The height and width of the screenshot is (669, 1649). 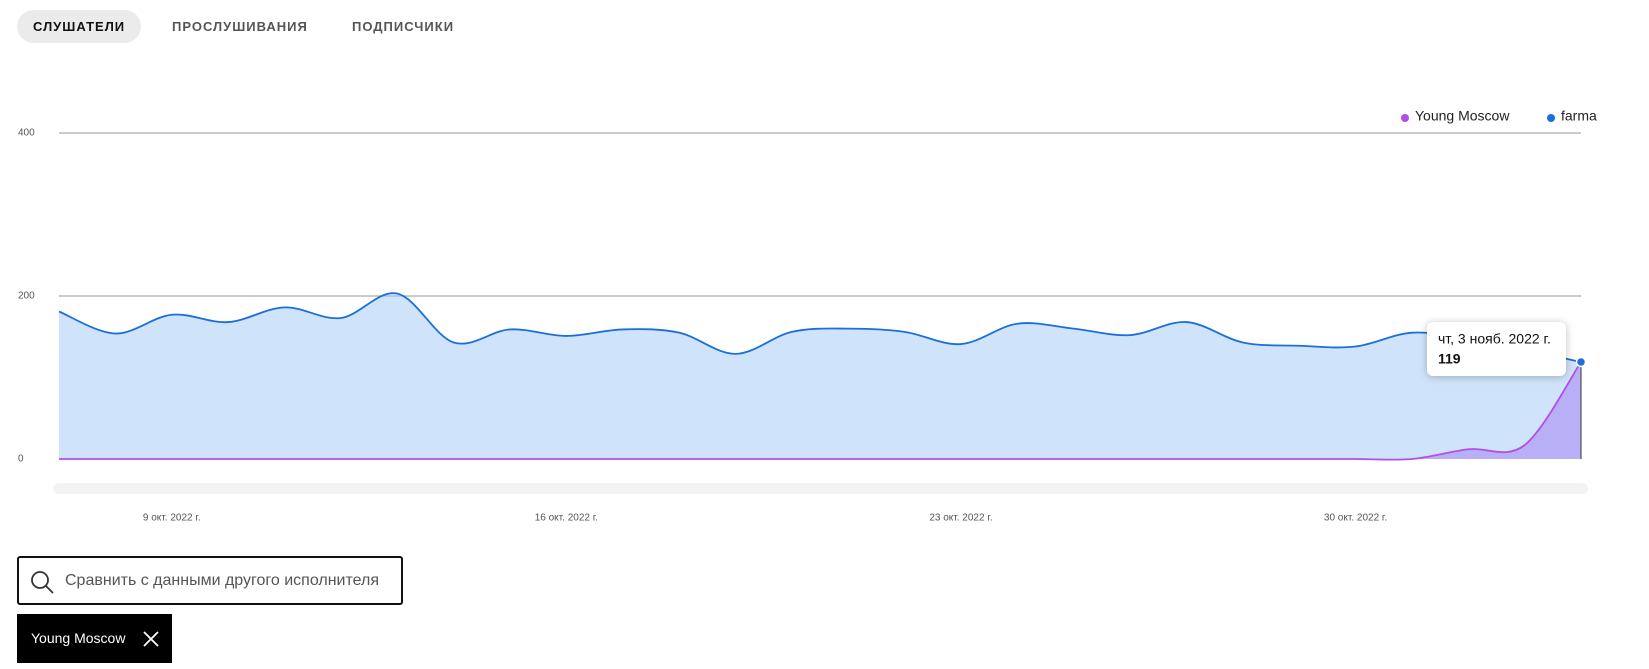 I want to click on y-tick-label: 400, so click(x=26, y=133).